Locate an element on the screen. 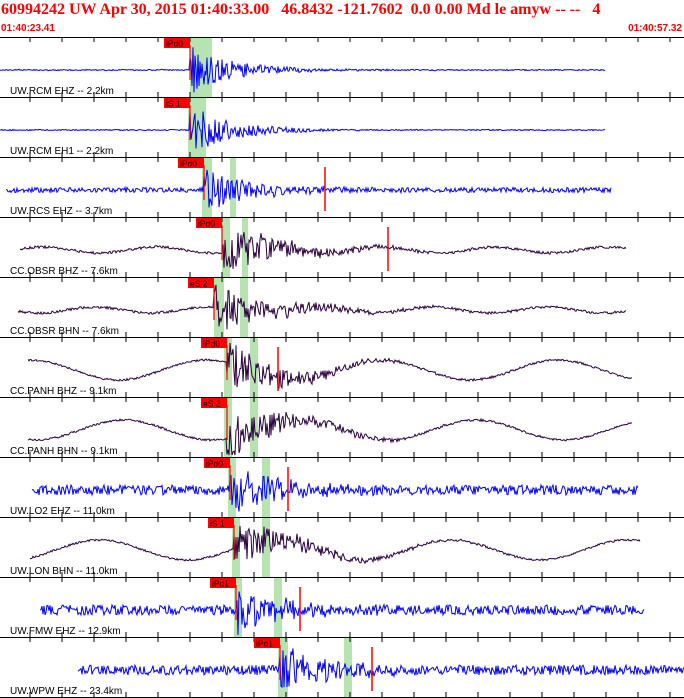 The image size is (684, 698). time-end-label: 01:40:57.32 is located at coordinates (655, 28).